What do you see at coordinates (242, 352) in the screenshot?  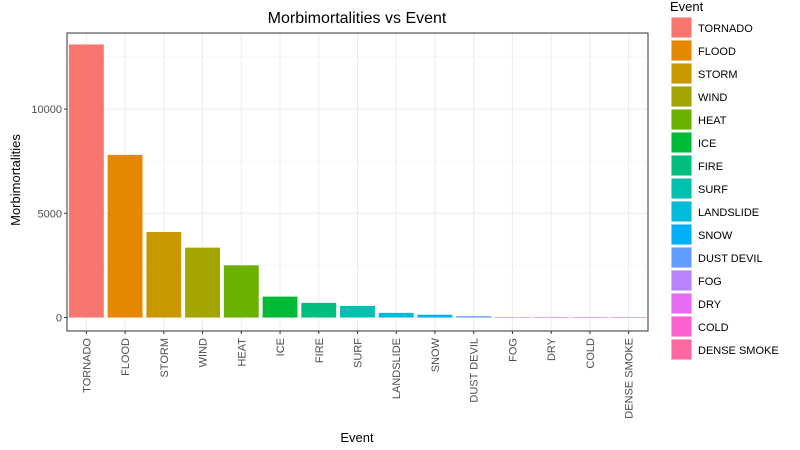 I see `x-tick-label: HEAT` at bounding box center [242, 352].